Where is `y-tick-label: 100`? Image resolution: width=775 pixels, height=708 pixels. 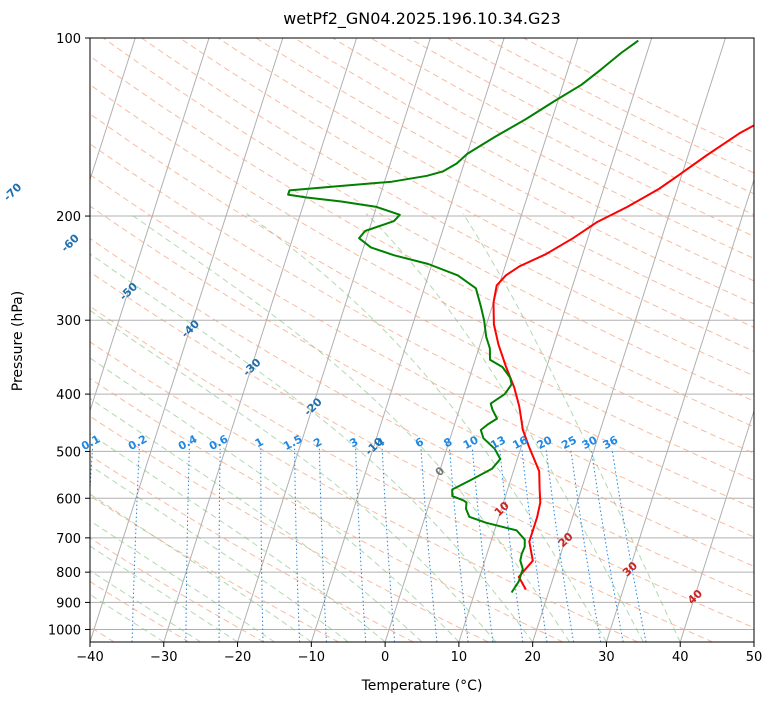
y-tick-label: 100 is located at coordinates (68, 39).